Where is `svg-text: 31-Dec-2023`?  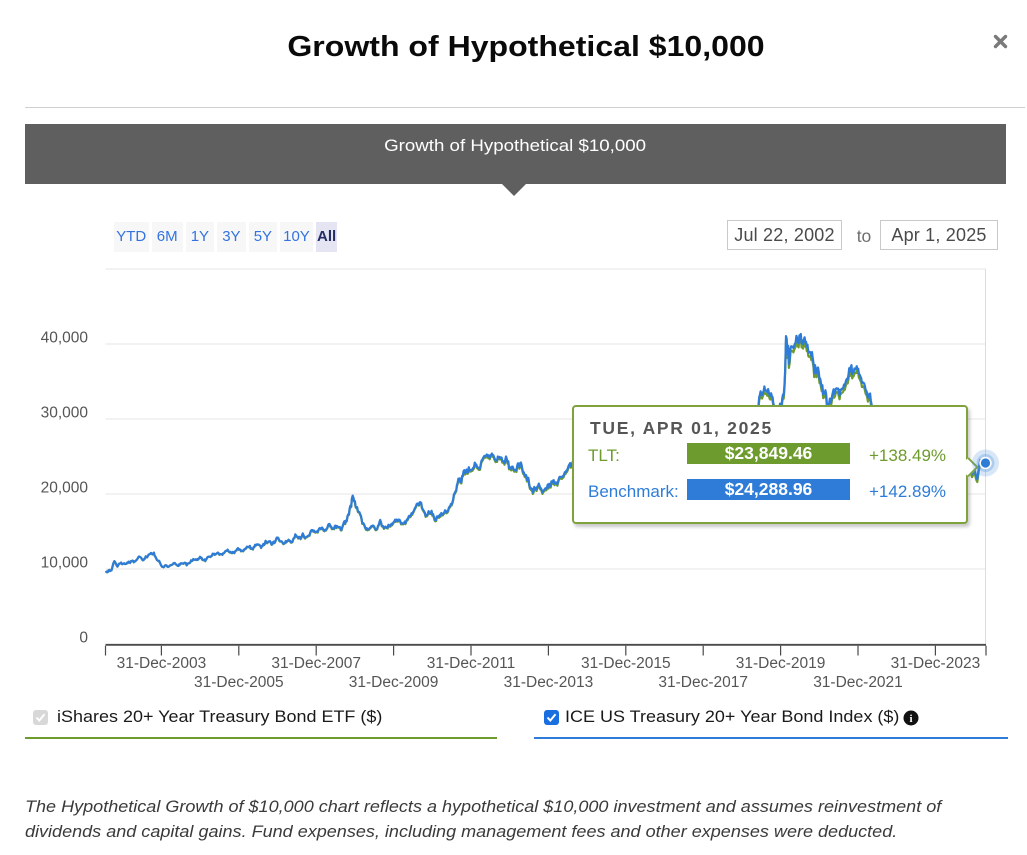
svg-text: 31-Dec-2023 is located at coordinates (936, 663).